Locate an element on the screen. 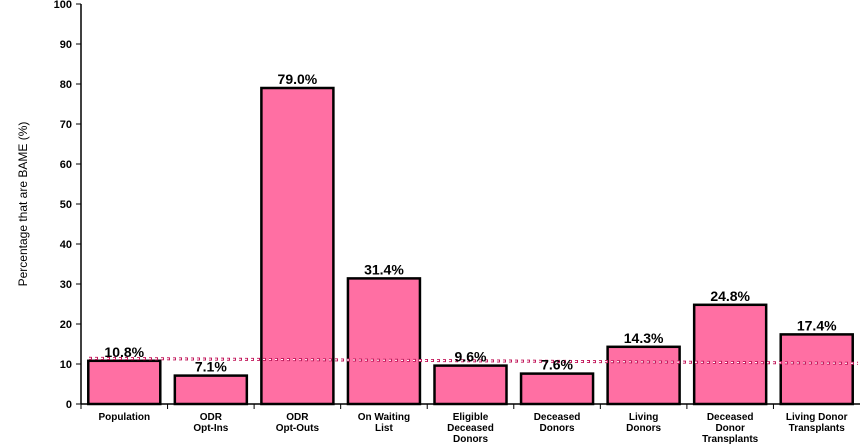 The height and width of the screenshot is (447, 866). data-label: 31.4% is located at coordinates (384, 269).